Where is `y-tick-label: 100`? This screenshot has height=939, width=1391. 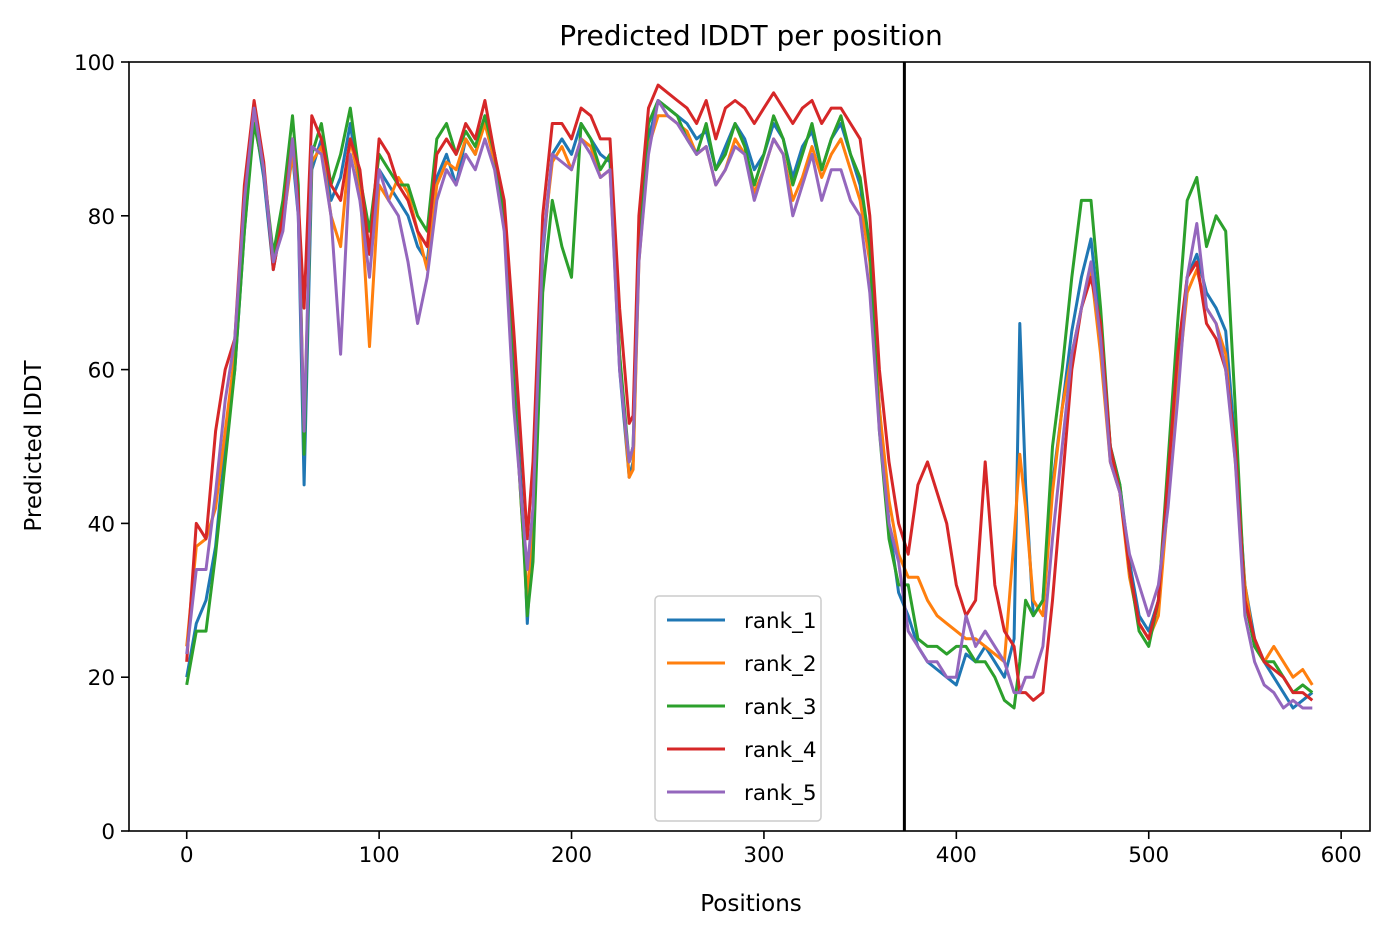 y-tick-label: 100 is located at coordinates (94, 63).